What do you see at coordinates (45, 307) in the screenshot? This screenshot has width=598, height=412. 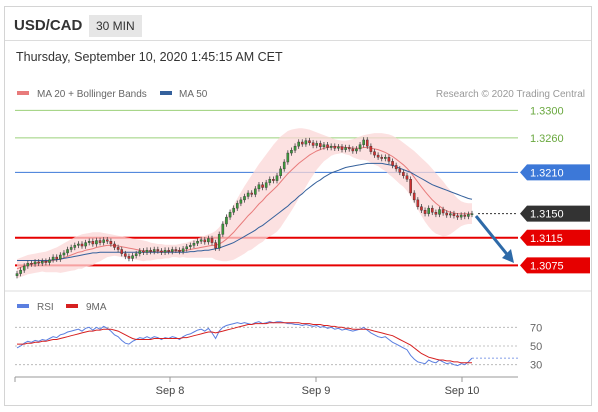 I see `rsi-legend-label: RSI` at bounding box center [45, 307].